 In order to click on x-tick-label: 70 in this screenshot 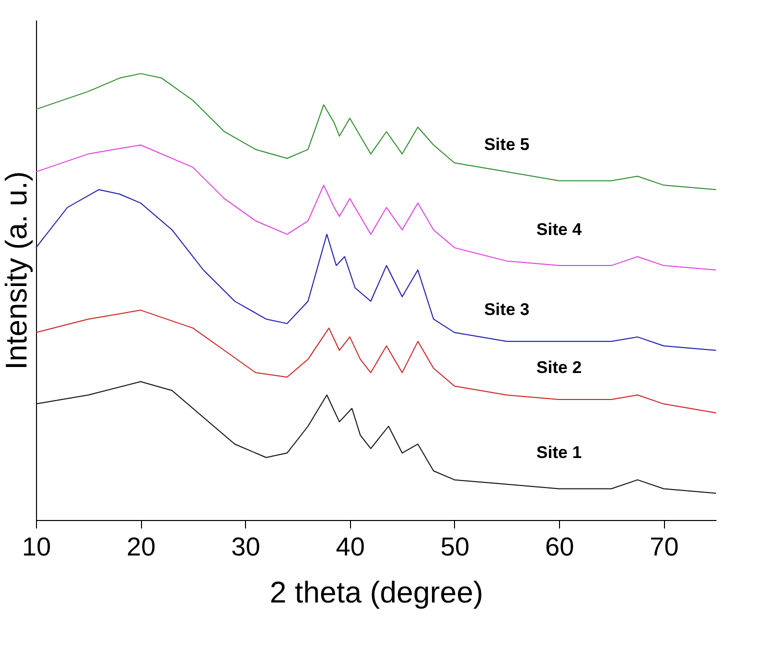, I will do `click(664, 547)`.